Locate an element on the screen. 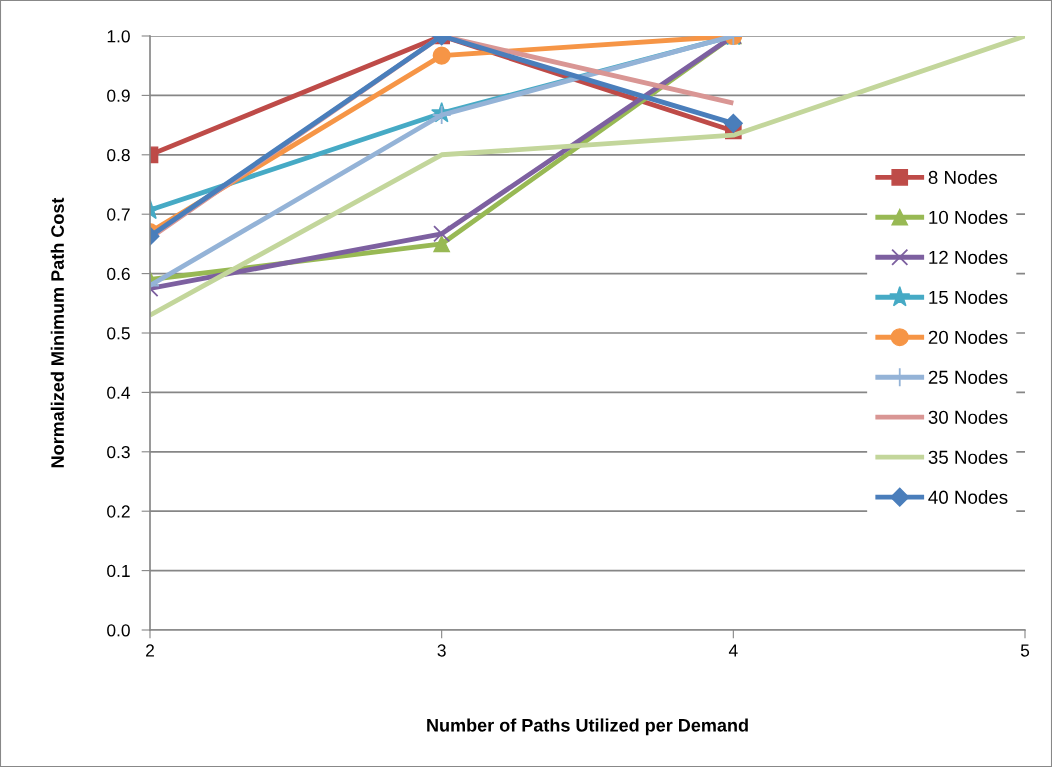 The height and width of the screenshot is (767, 1052). y-axis-title: Normalized Minimum Path Cost is located at coordinates (57, 332).